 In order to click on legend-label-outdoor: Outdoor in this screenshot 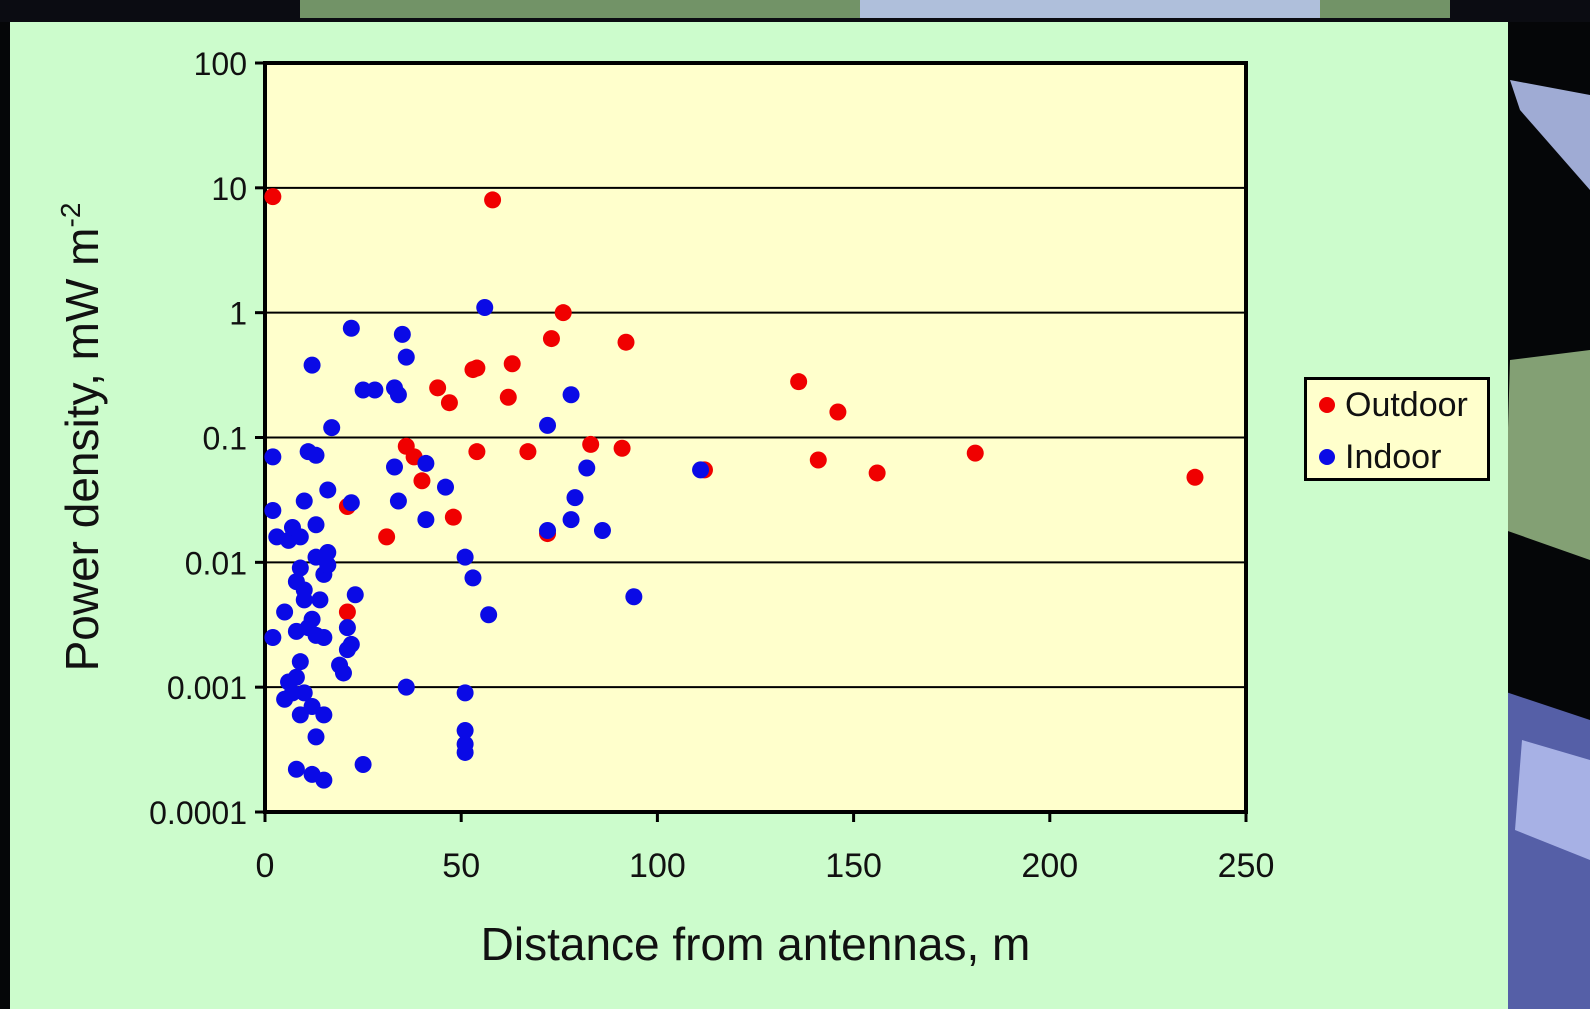, I will do `click(1406, 404)`.